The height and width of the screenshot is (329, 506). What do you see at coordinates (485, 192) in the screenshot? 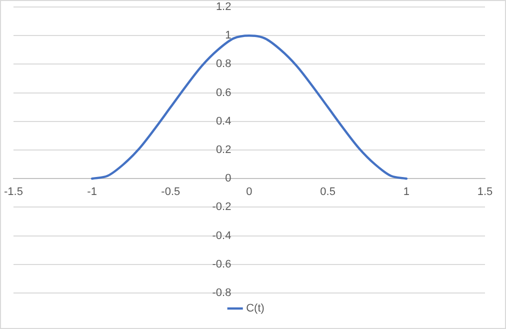
I see `x-tick-label: 1.5` at bounding box center [485, 192].